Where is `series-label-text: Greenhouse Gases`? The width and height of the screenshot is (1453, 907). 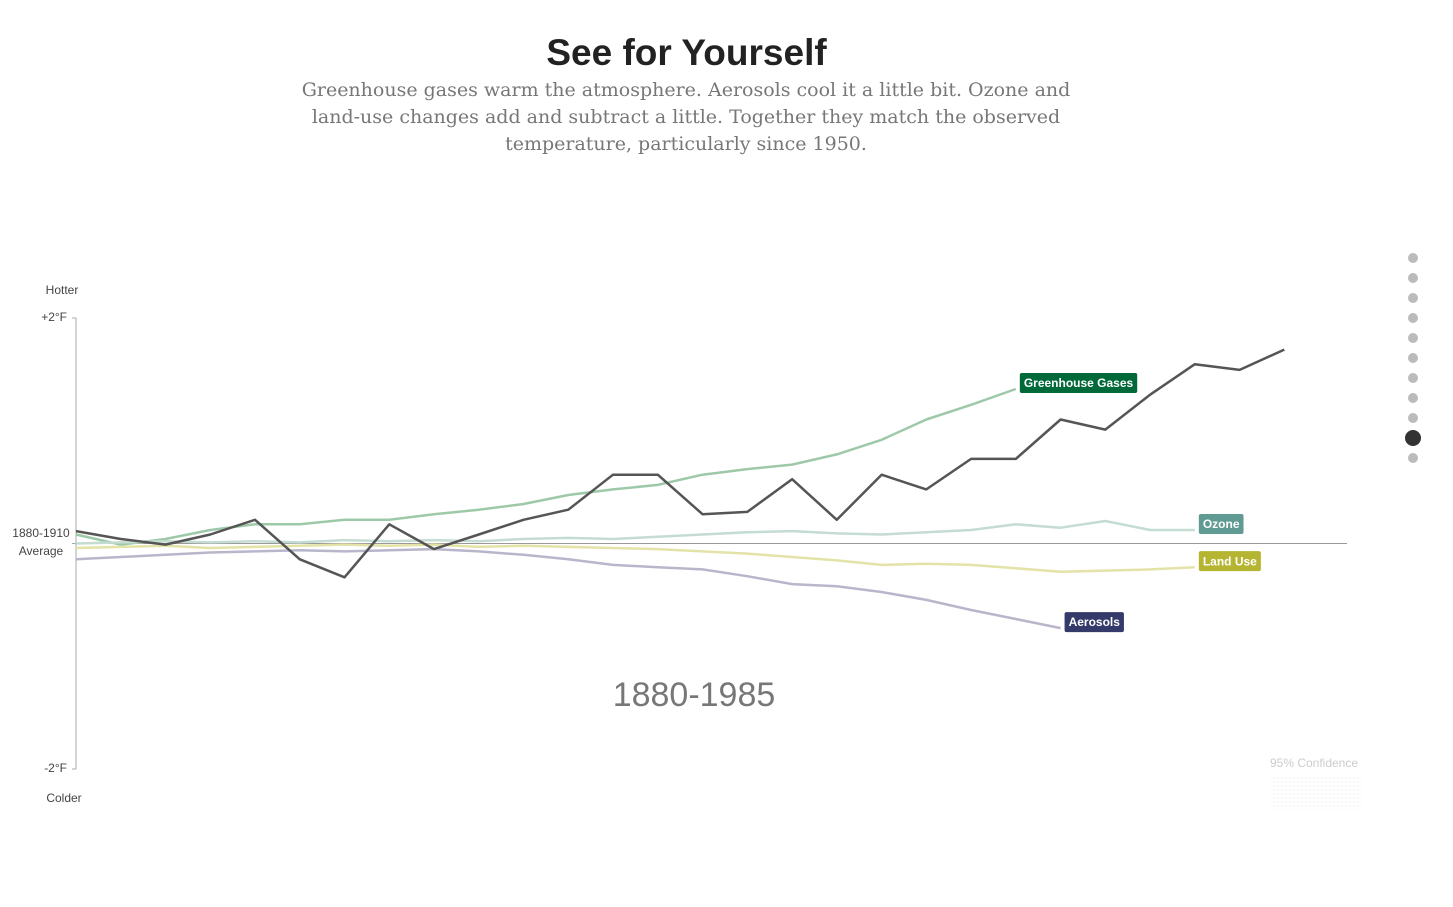
series-label-text: Greenhouse Gases is located at coordinates (1079, 383).